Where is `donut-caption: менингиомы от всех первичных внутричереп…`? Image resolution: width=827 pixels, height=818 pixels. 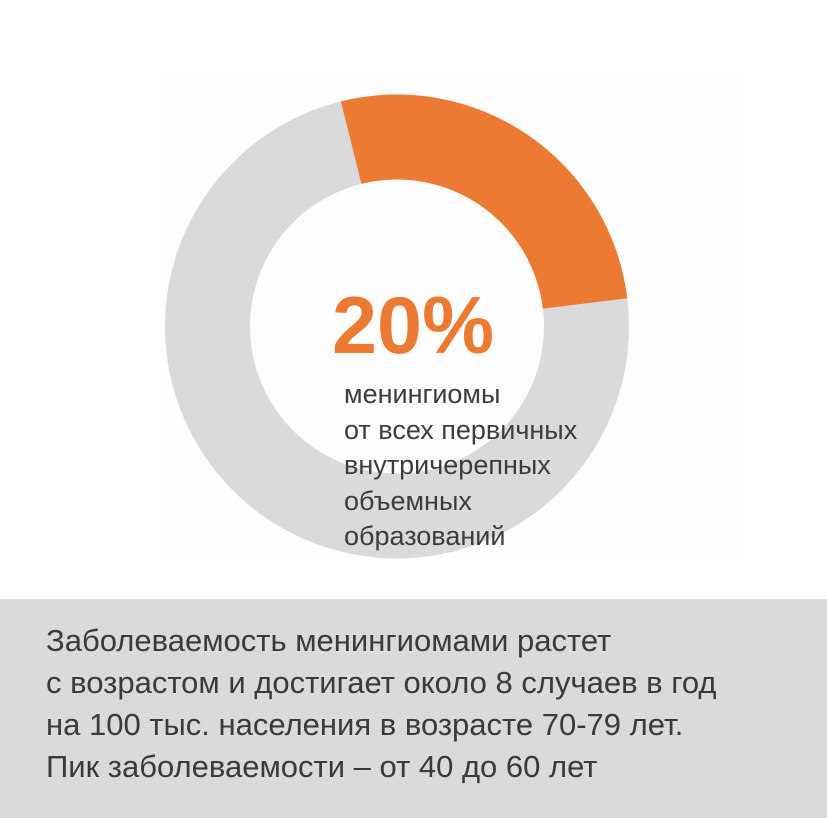 donut-caption: менингиомы от всех первичных внутричереп… is located at coordinates (460, 466).